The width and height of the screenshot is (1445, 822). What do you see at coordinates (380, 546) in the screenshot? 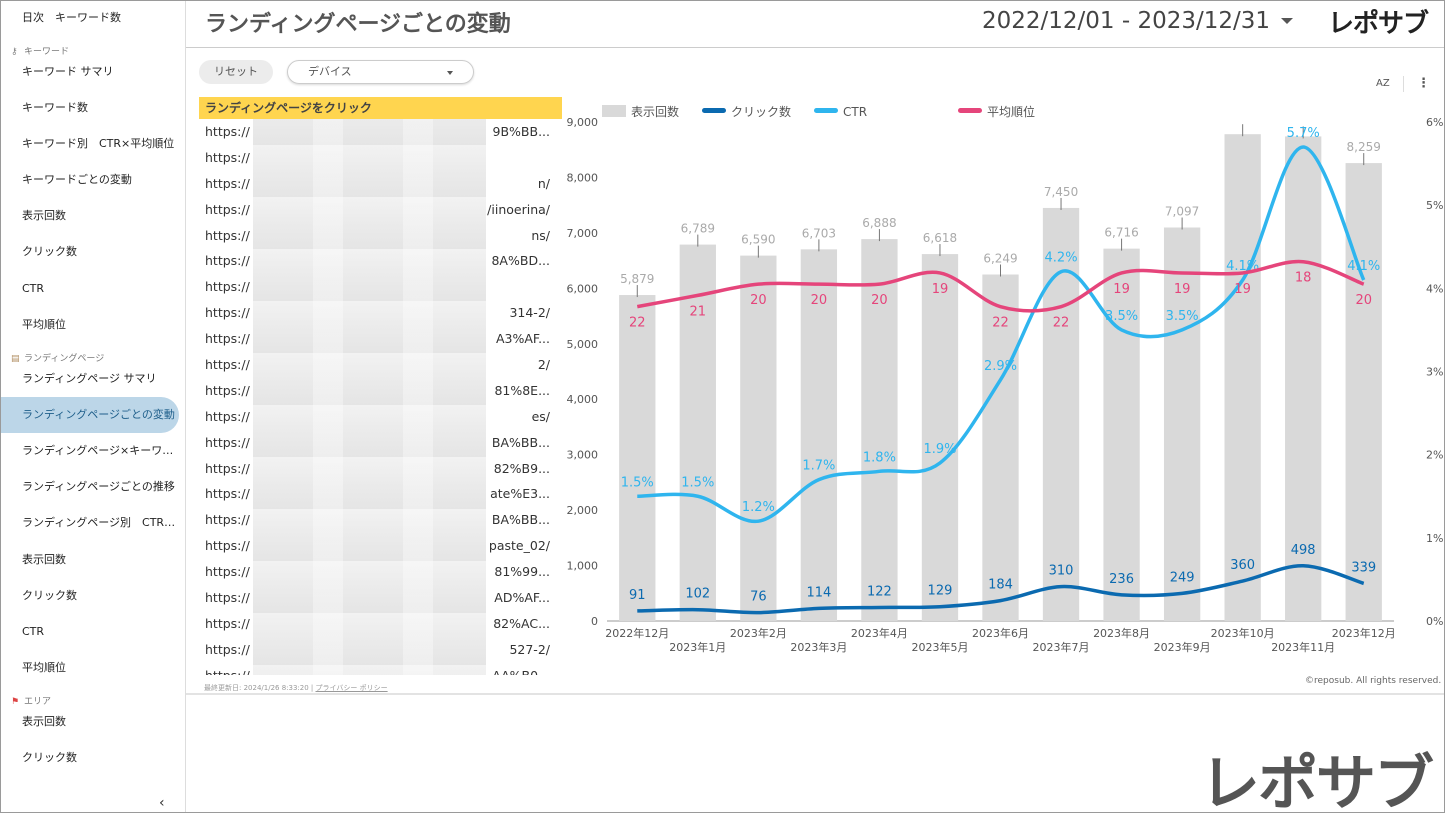
I see `landing-page-row: https:// paste_02/` at bounding box center [380, 546].